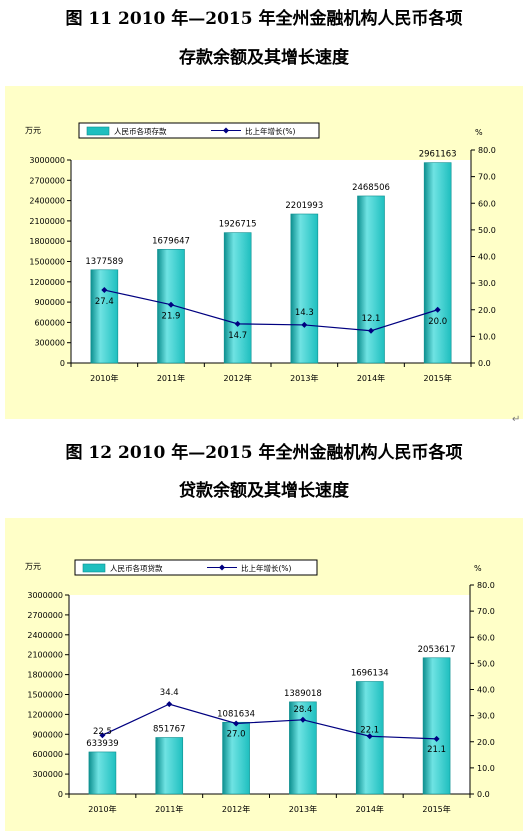 Image resolution: width=528 pixels, height=834 pixels. What do you see at coordinates (236, 809) in the screenshot?
I see `x-tick-label: 2012年` at bounding box center [236, 809].